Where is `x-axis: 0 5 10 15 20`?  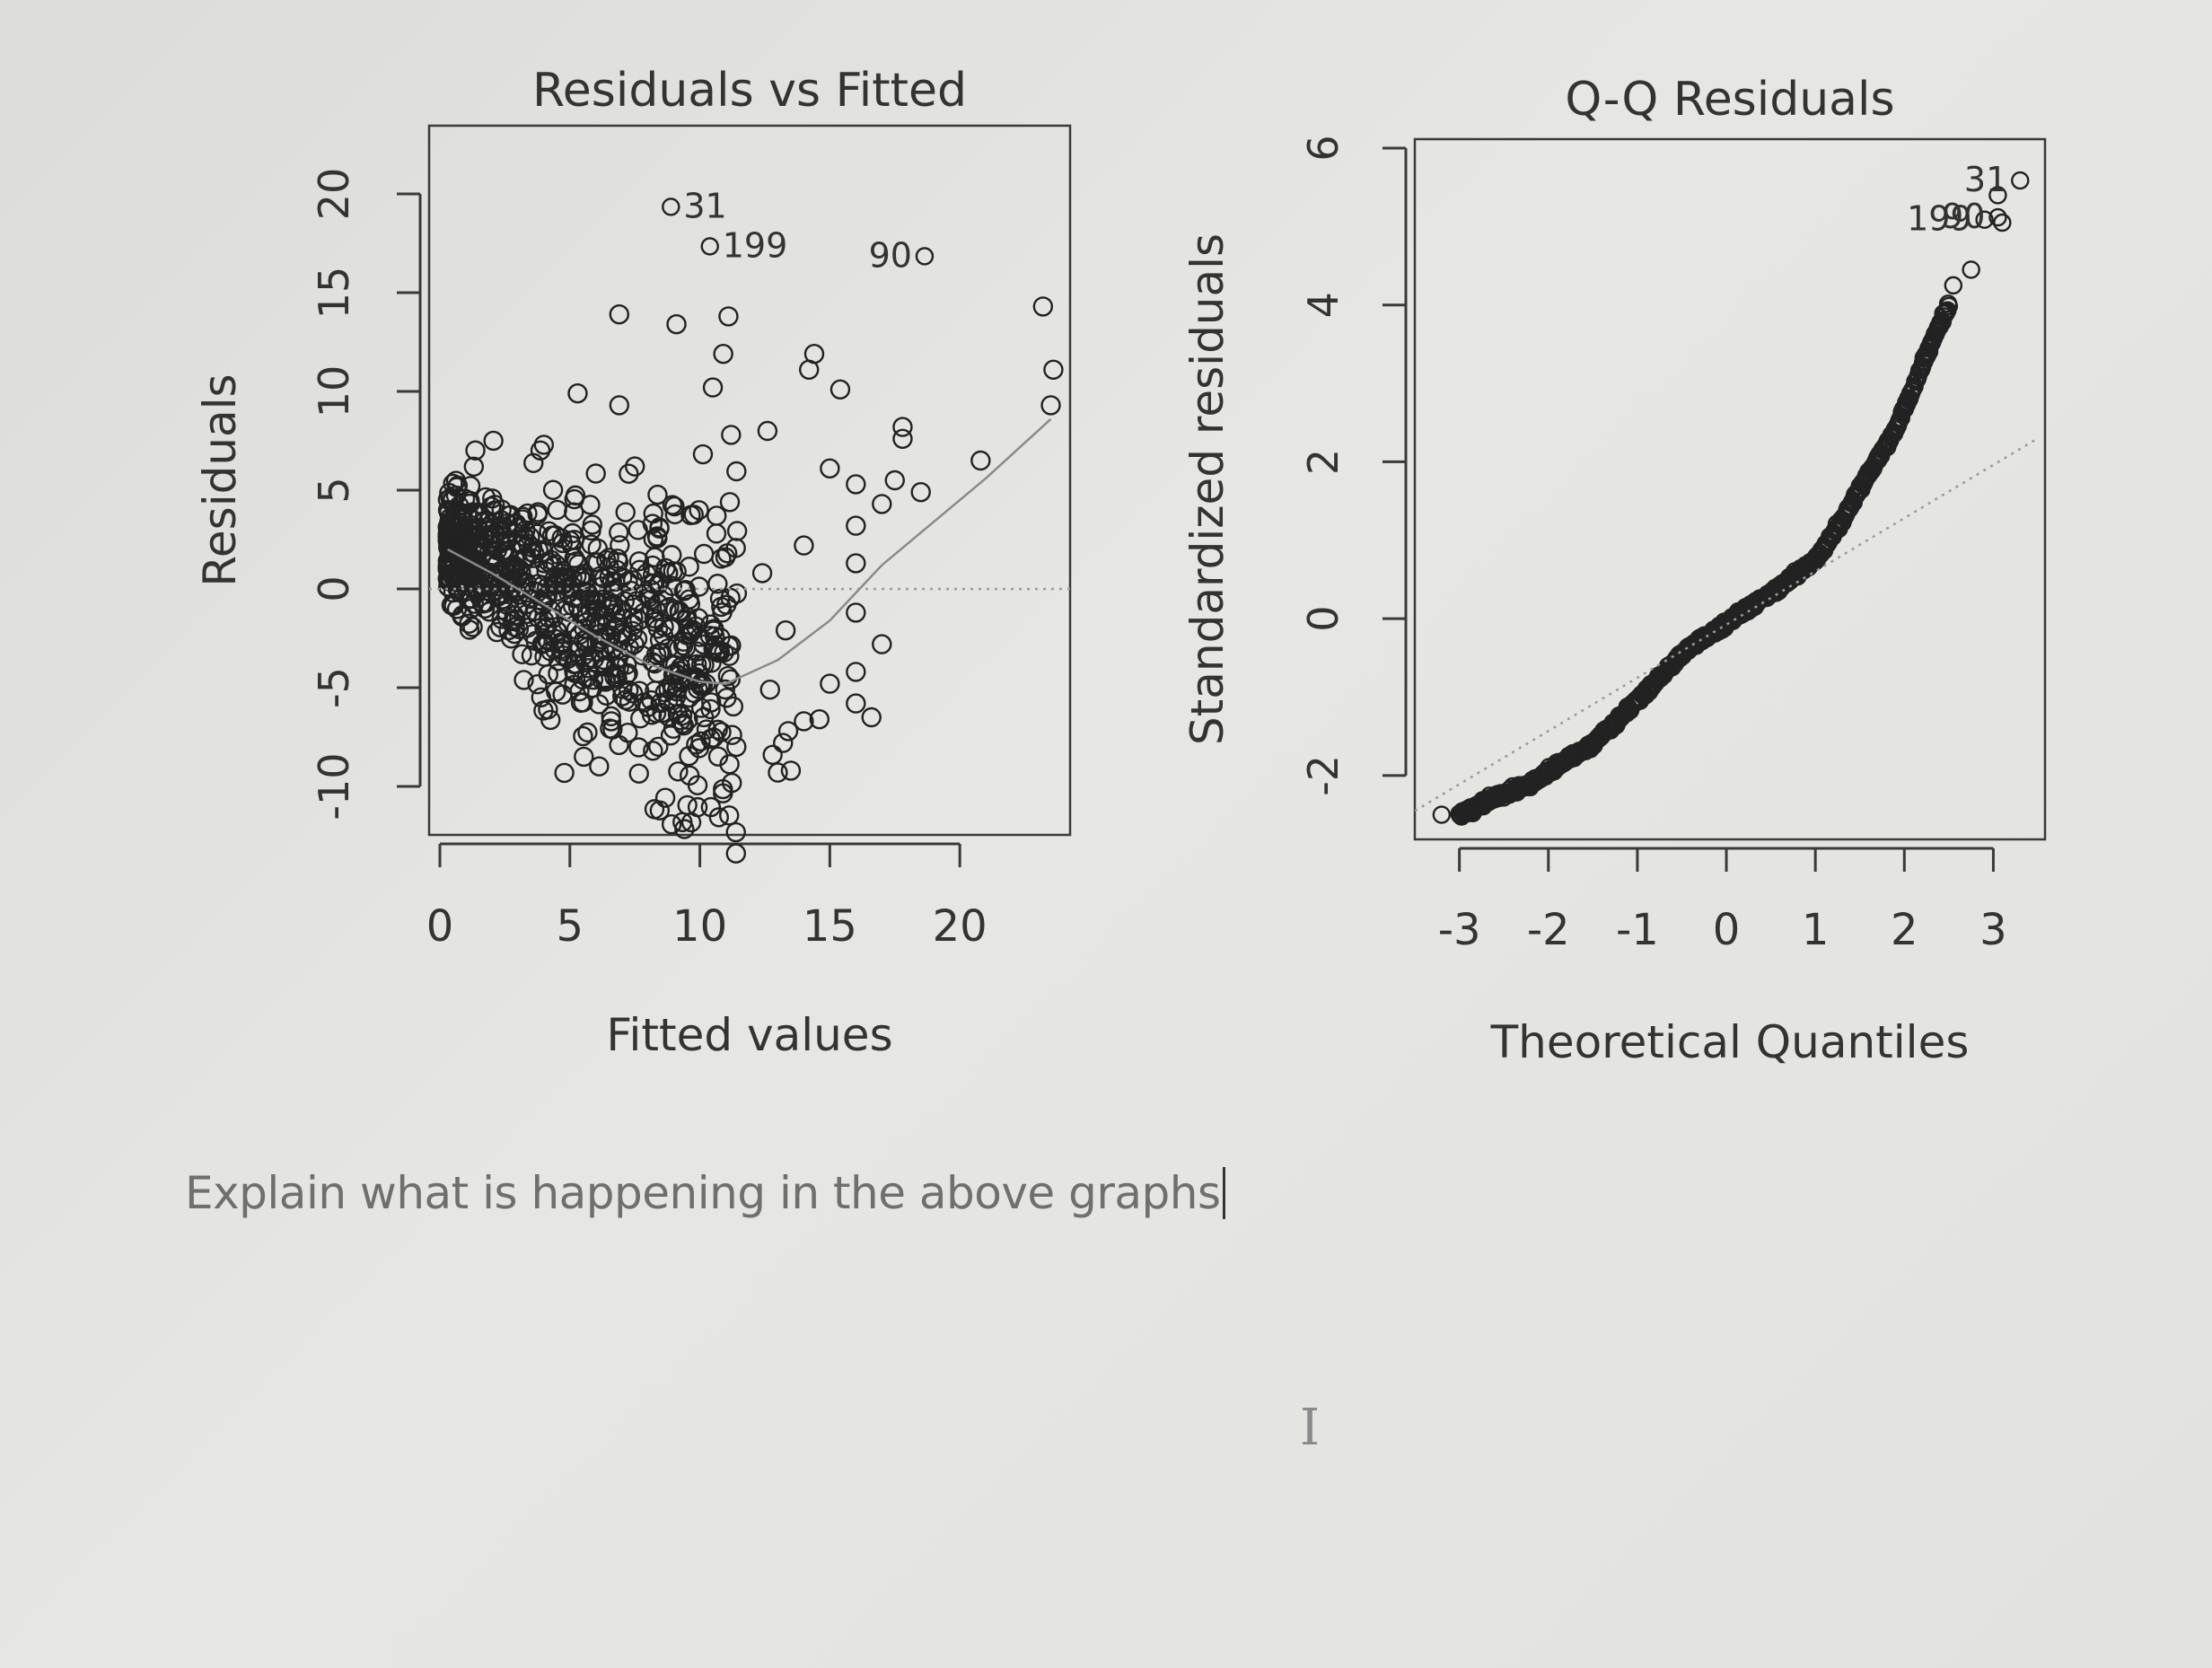
x-axis: 0 5 10 15 20 is located at coordinates (707, 897).